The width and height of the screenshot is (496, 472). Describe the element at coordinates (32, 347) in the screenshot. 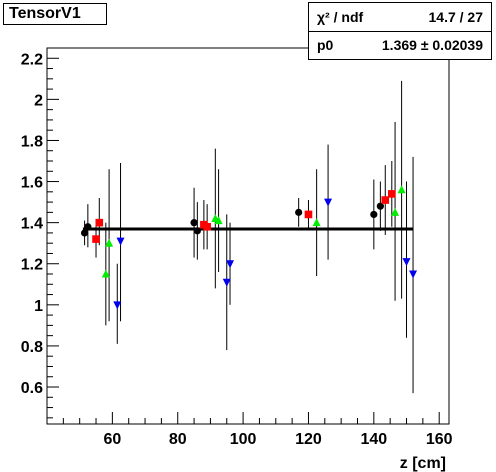

I see `y-tick-label: 0.8` at that location.